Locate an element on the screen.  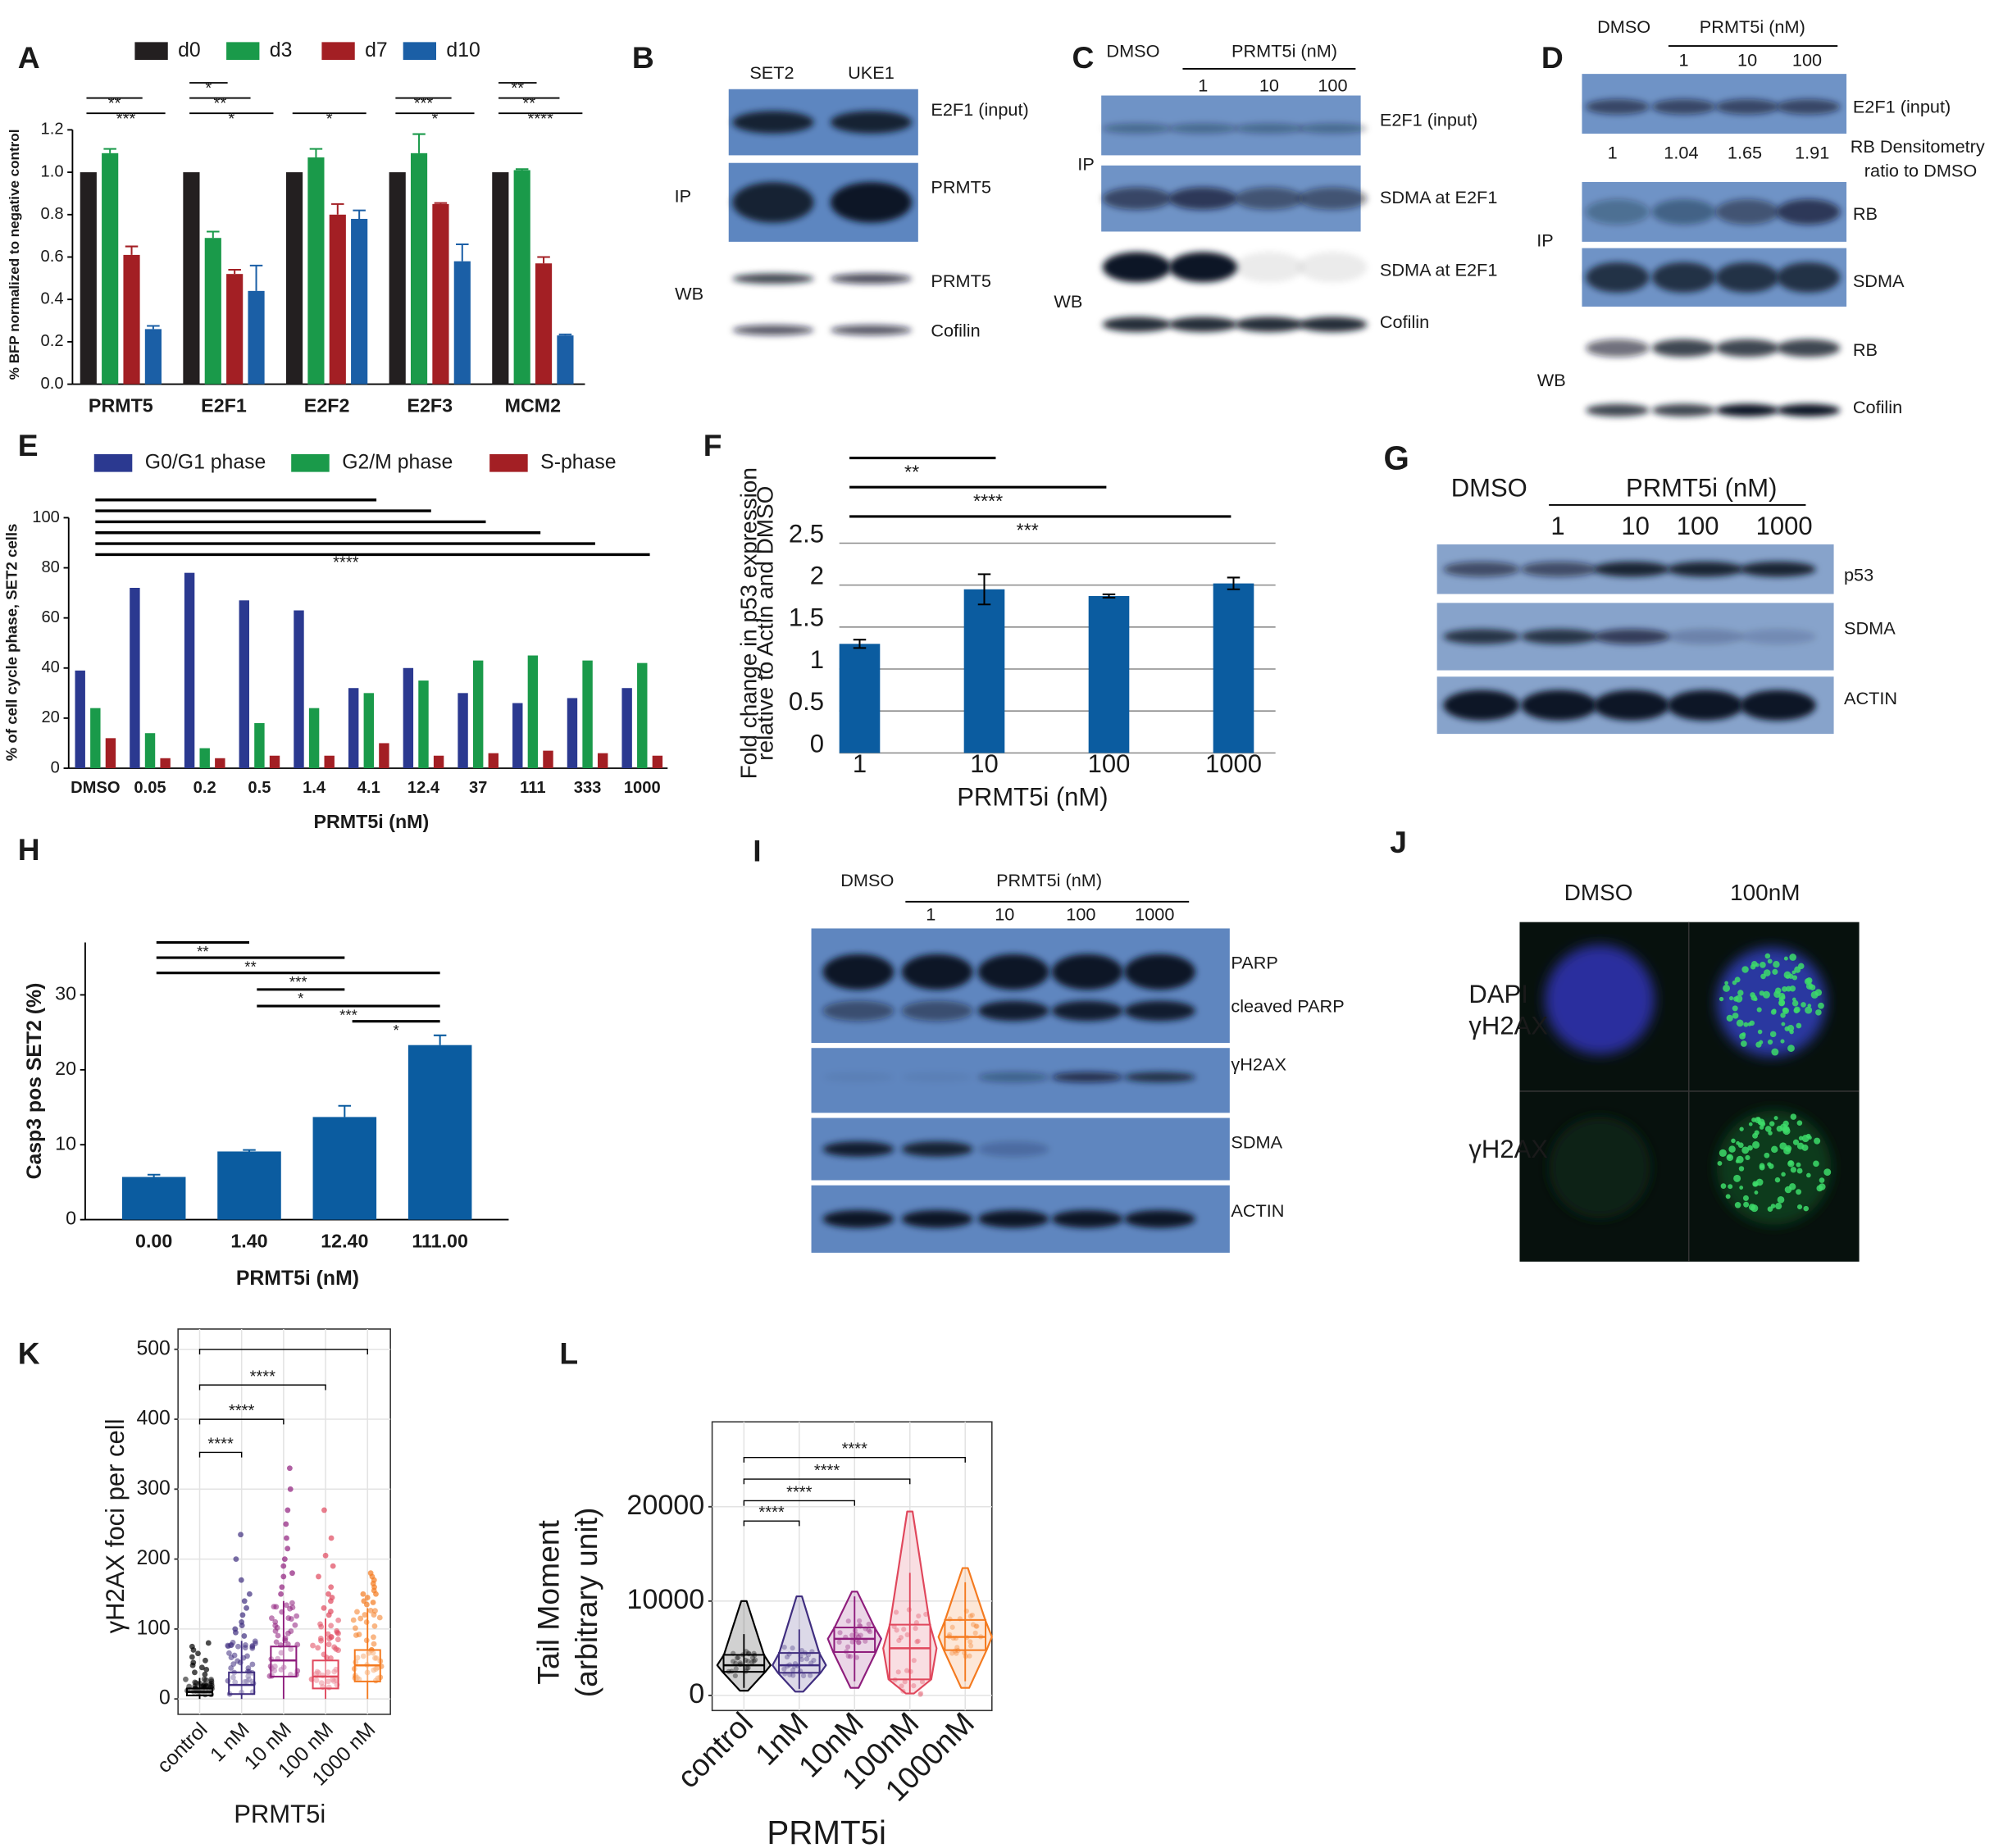
y-tick-label: 2.5 is located at coordinates (806, 533).